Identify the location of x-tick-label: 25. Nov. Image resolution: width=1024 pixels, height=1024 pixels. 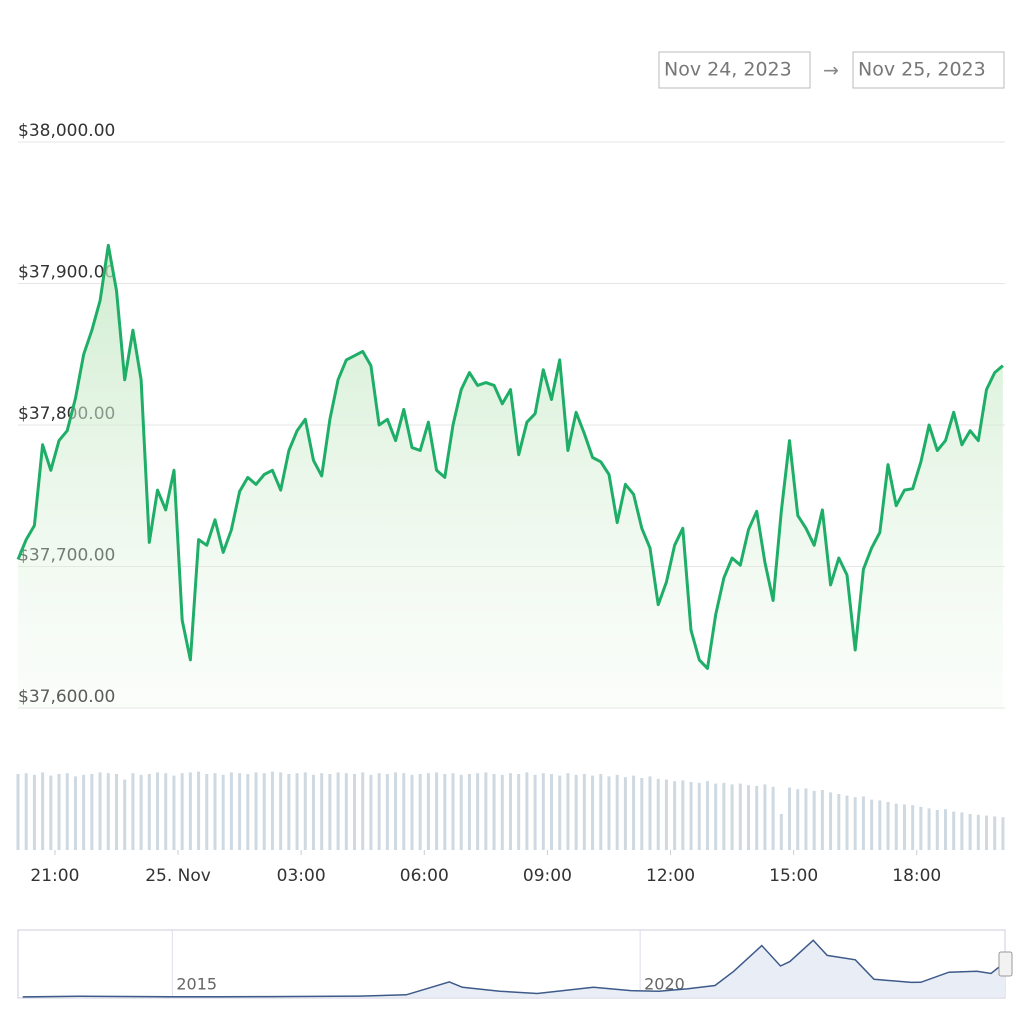
(178, 876).